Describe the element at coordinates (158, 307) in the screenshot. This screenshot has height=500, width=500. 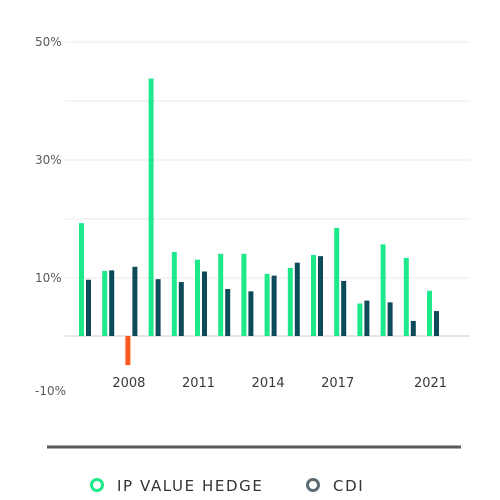
I see `cdi-bar-2009` at that location.